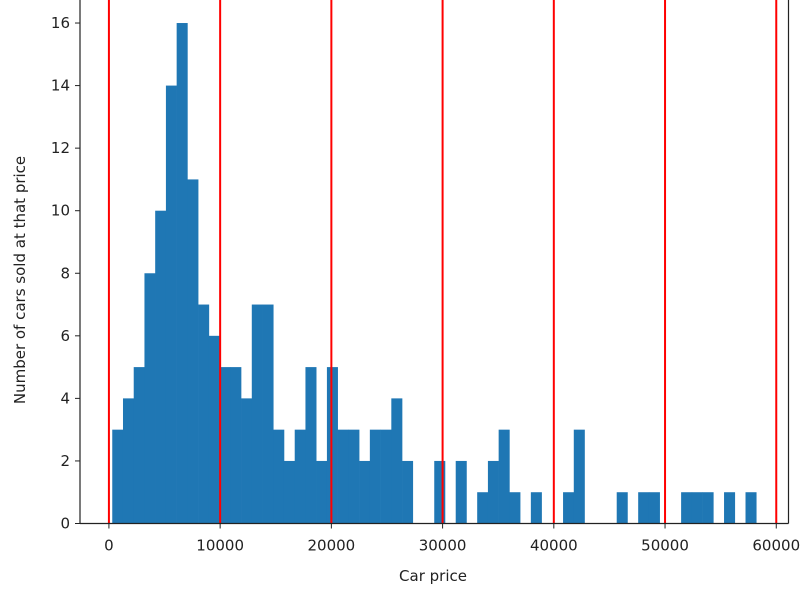  Describe the element at coordinates (20, 280) in the screenshot. I see `y-axis-label: Number of cars sold at that price` at that location.